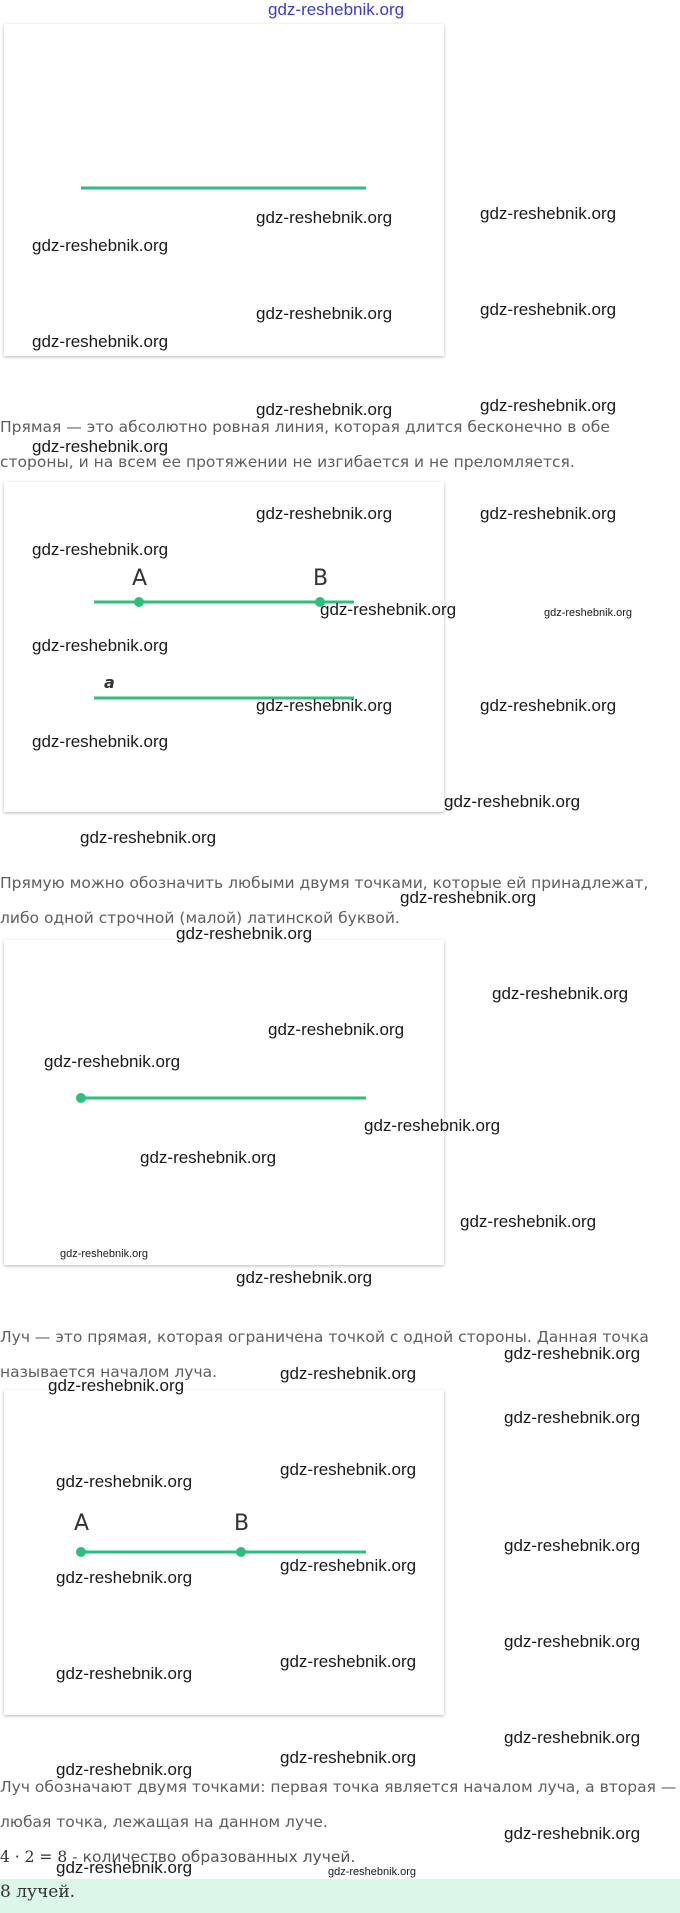 The width and height of the screenshot is (680, 1913). I want to click on point-b, so click(320, 602).